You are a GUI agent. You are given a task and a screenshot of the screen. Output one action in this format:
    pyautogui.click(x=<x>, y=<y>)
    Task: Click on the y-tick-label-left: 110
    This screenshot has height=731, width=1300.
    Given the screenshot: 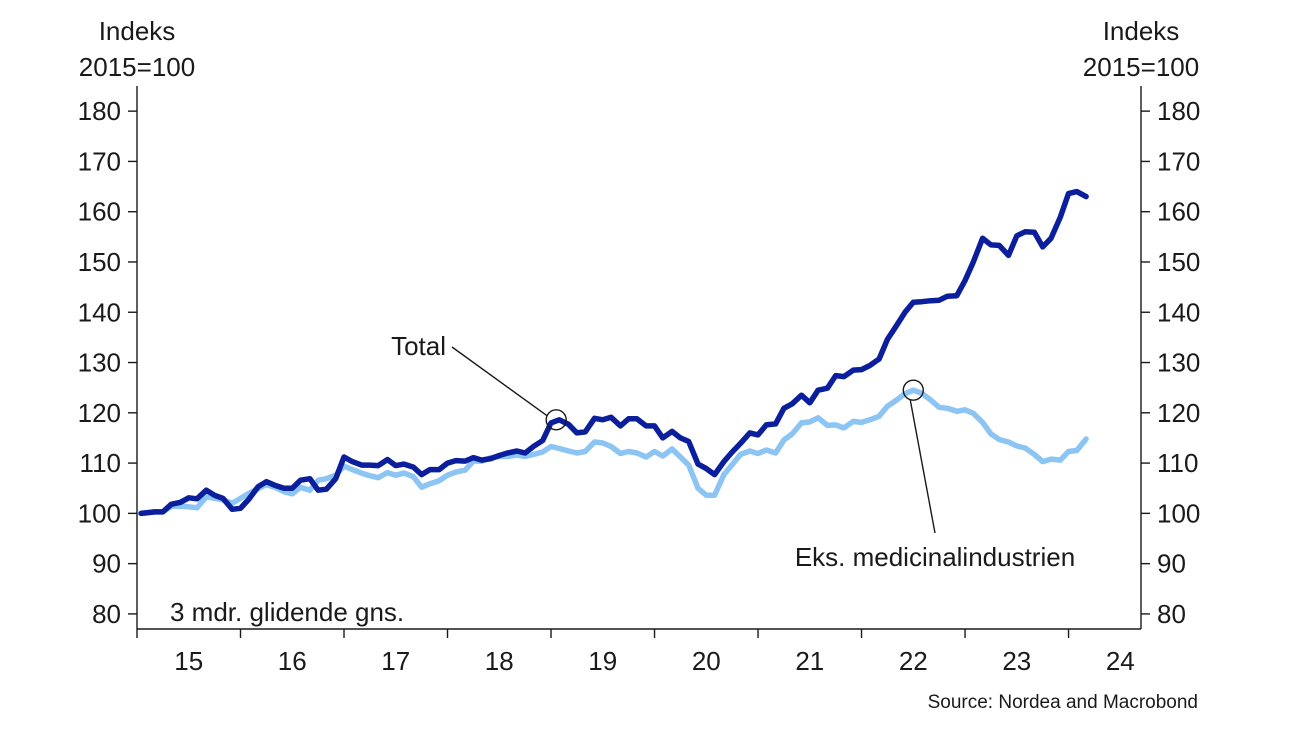 What is the action you would take?
    pyautogui.click(x=100, y=463)
    